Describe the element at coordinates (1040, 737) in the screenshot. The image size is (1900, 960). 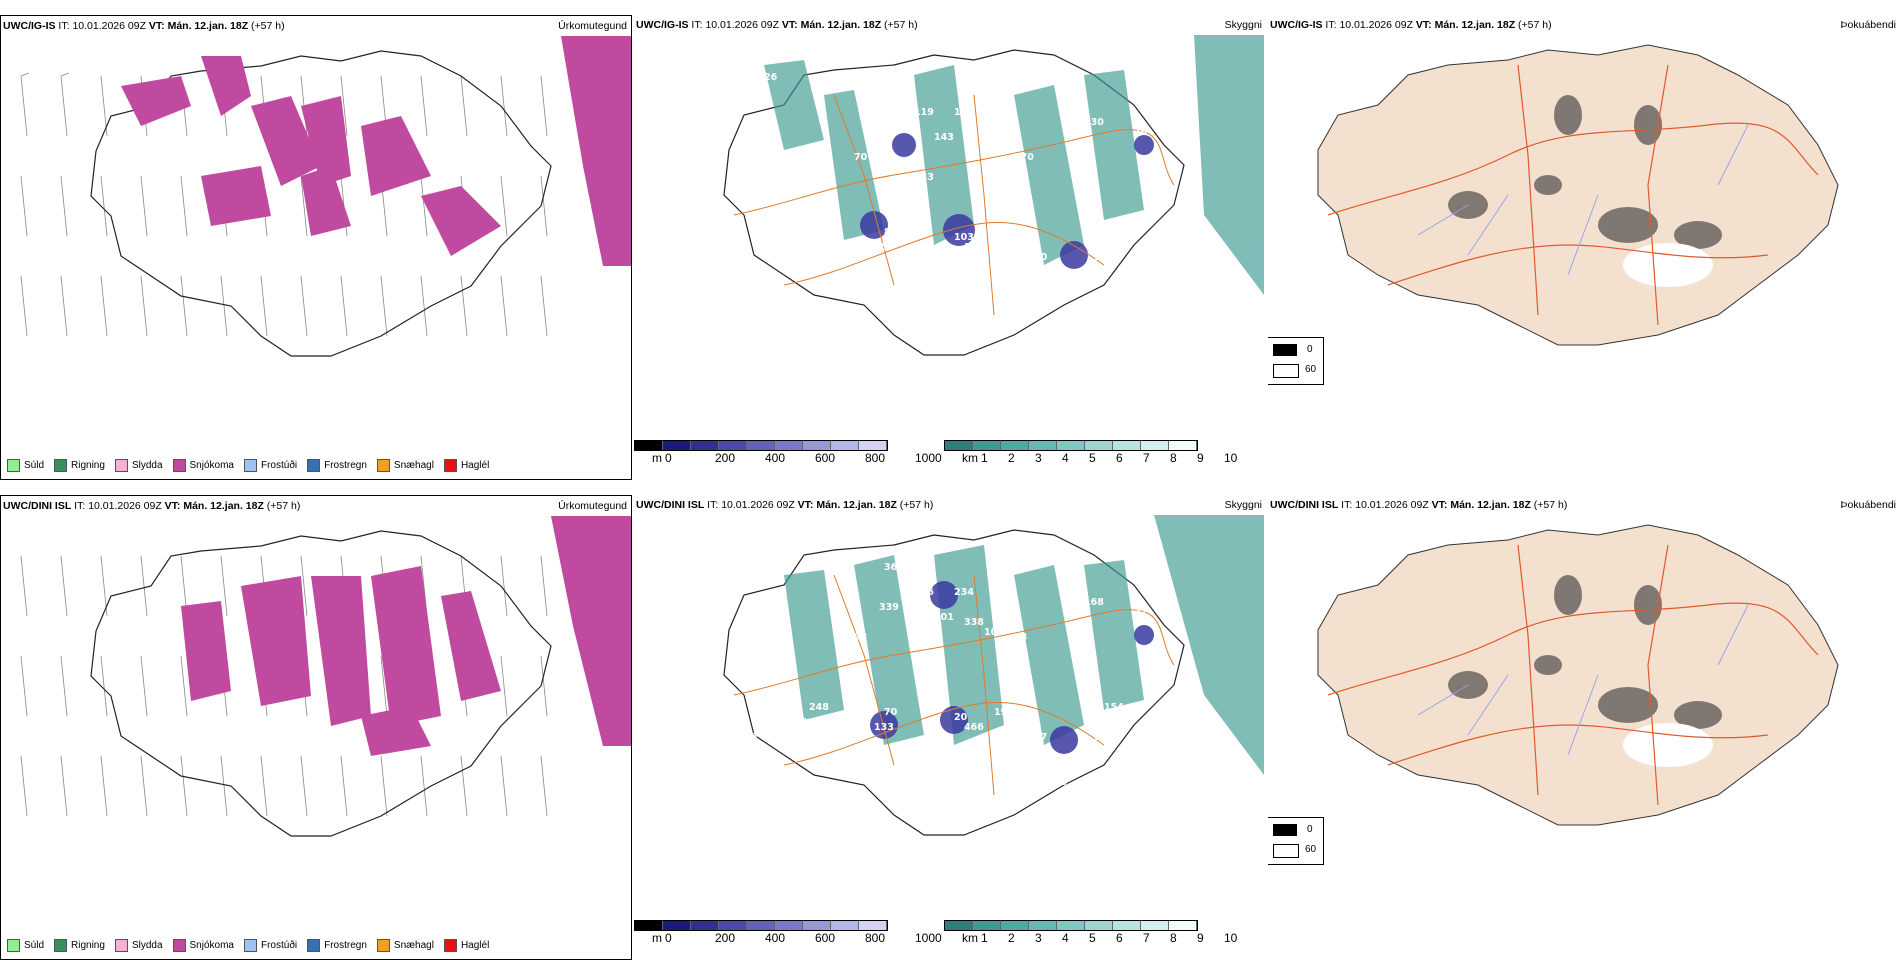
I see `cloud-value-label: 97` at that location.